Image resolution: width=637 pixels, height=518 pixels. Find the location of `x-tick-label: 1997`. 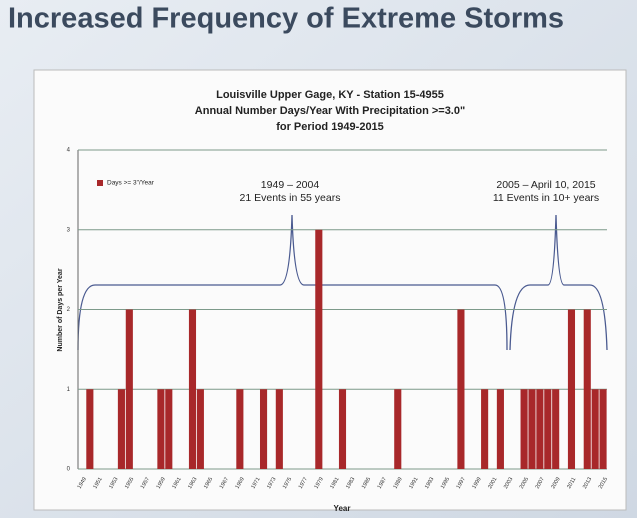

x-tick-label: 1997 is located at coordinates (461, 483).